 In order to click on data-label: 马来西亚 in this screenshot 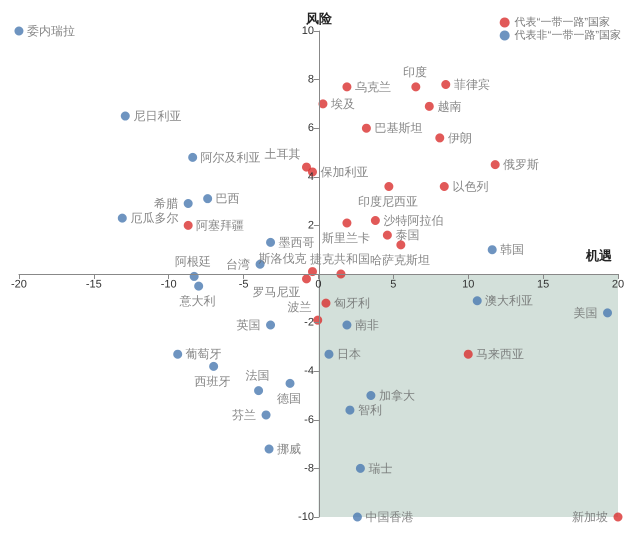, I will do `click(500, 354)`.